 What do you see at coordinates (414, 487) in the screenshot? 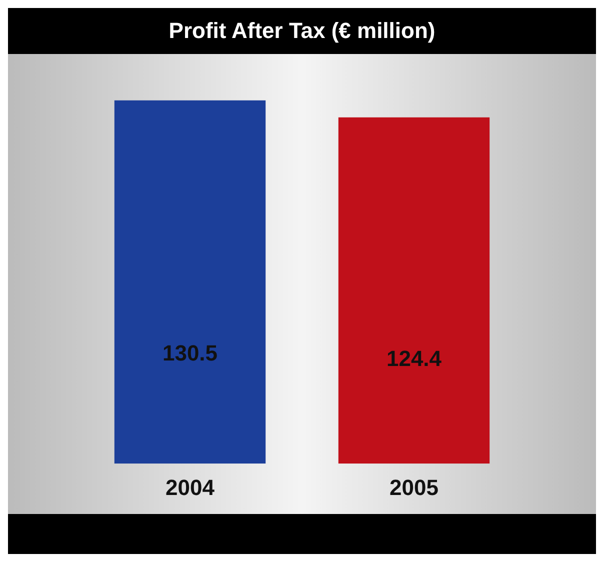
I see `x-tick-label: 2005` at bounding box center [414, 487].